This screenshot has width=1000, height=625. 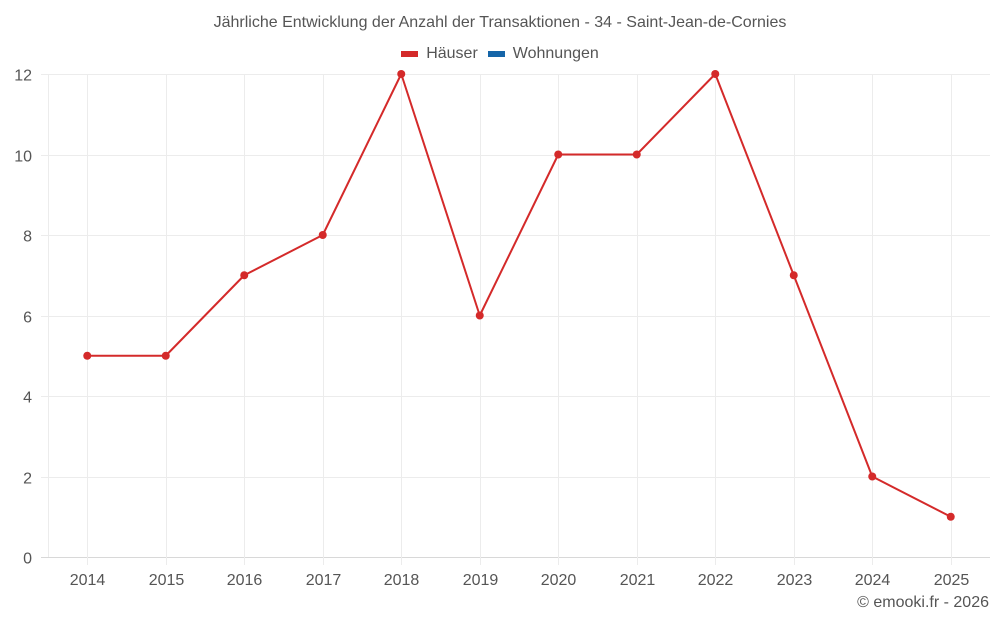 What do you see at coordinates (555, 53) in the screenshot?
I see `legend-label-wohnungen: Wohnungen` at bounding box center [555, 53].